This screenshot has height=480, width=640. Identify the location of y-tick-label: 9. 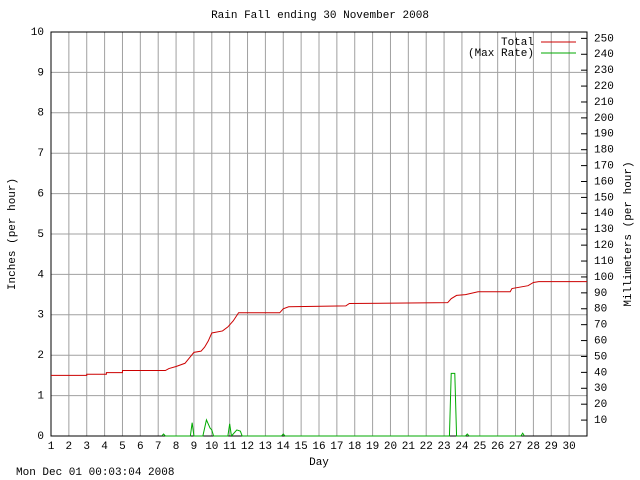
(40, 73).